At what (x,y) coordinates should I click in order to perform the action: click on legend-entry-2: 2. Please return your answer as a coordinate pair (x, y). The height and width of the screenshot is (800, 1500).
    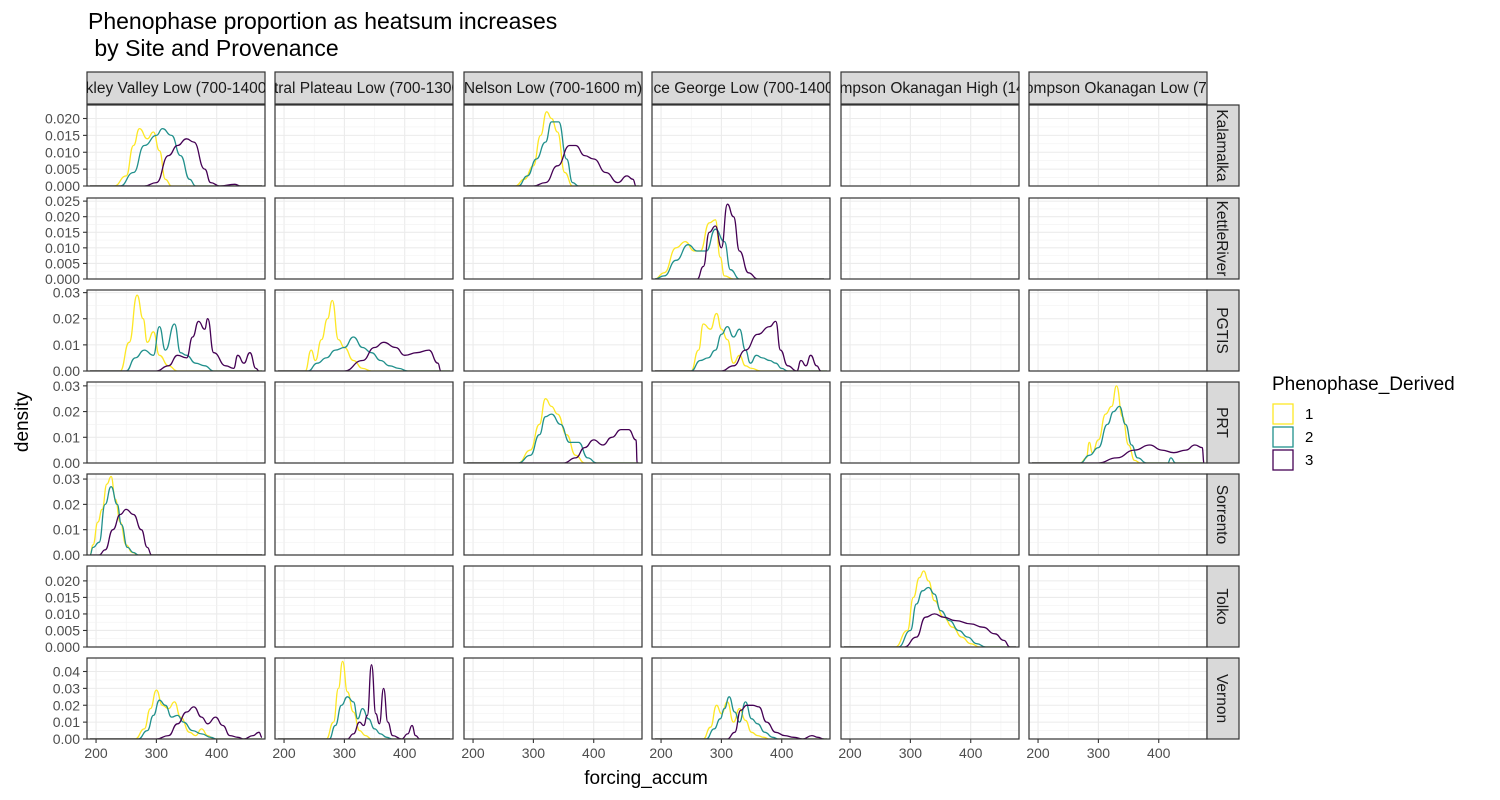
    Looking at the image, I should click on (1292, 437).